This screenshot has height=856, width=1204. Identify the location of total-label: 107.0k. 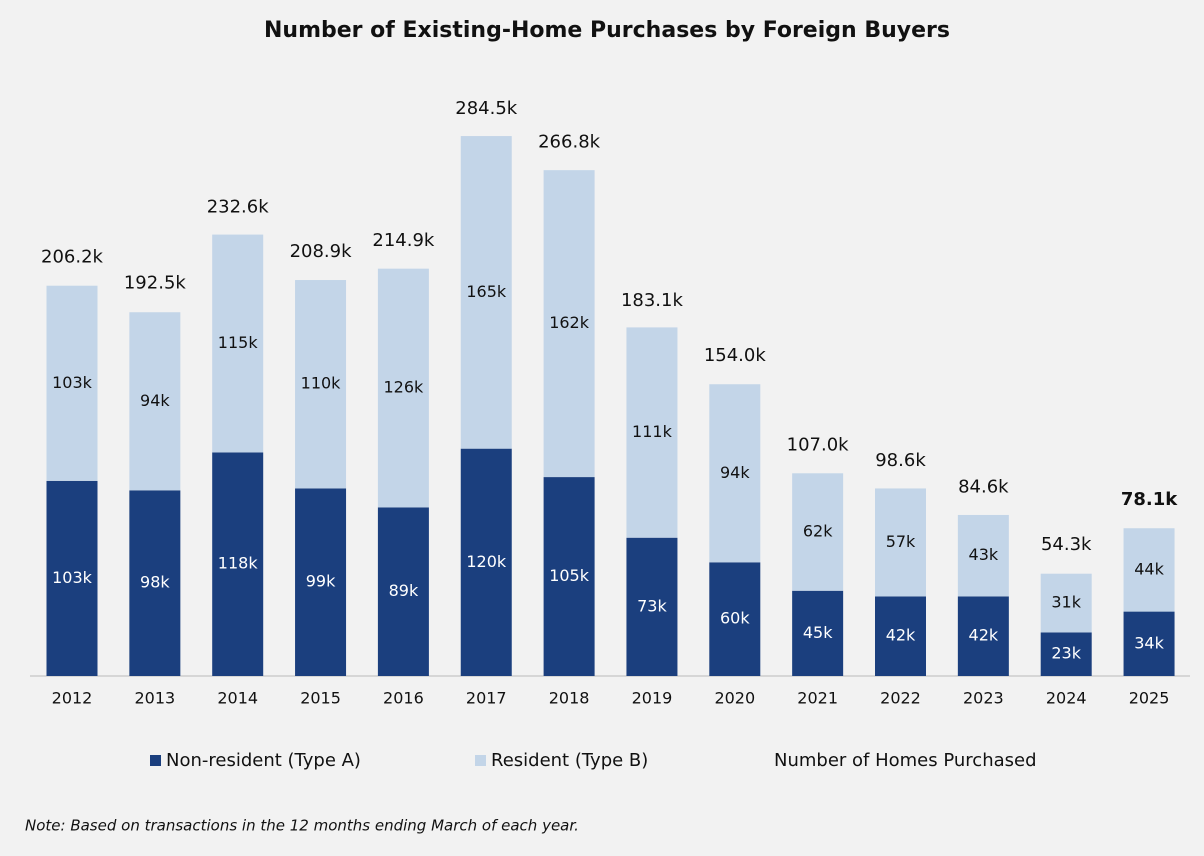
(818, 444).